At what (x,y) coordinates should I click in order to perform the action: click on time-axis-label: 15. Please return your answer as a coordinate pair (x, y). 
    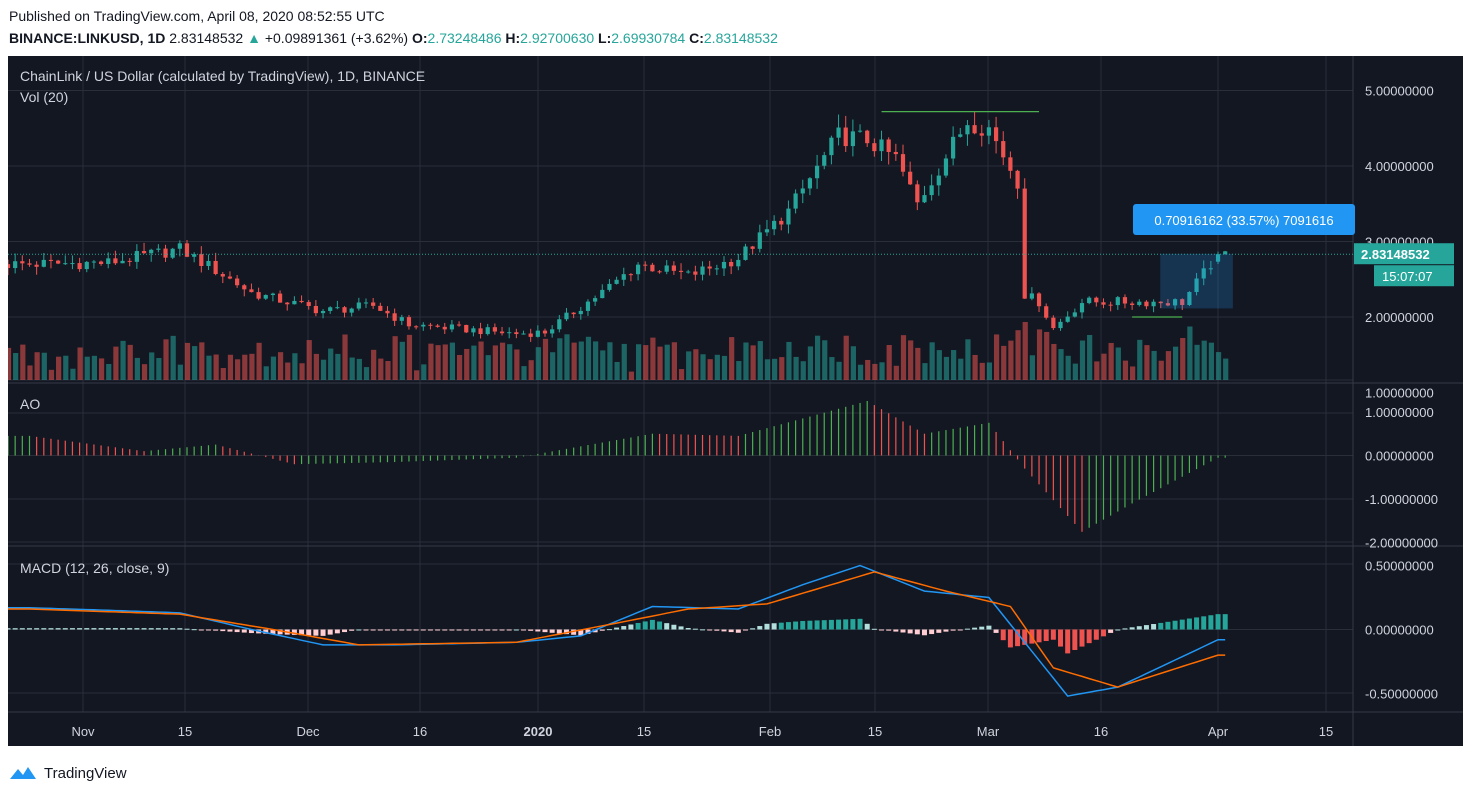
    Looking at the image, I should click on (644, 731).